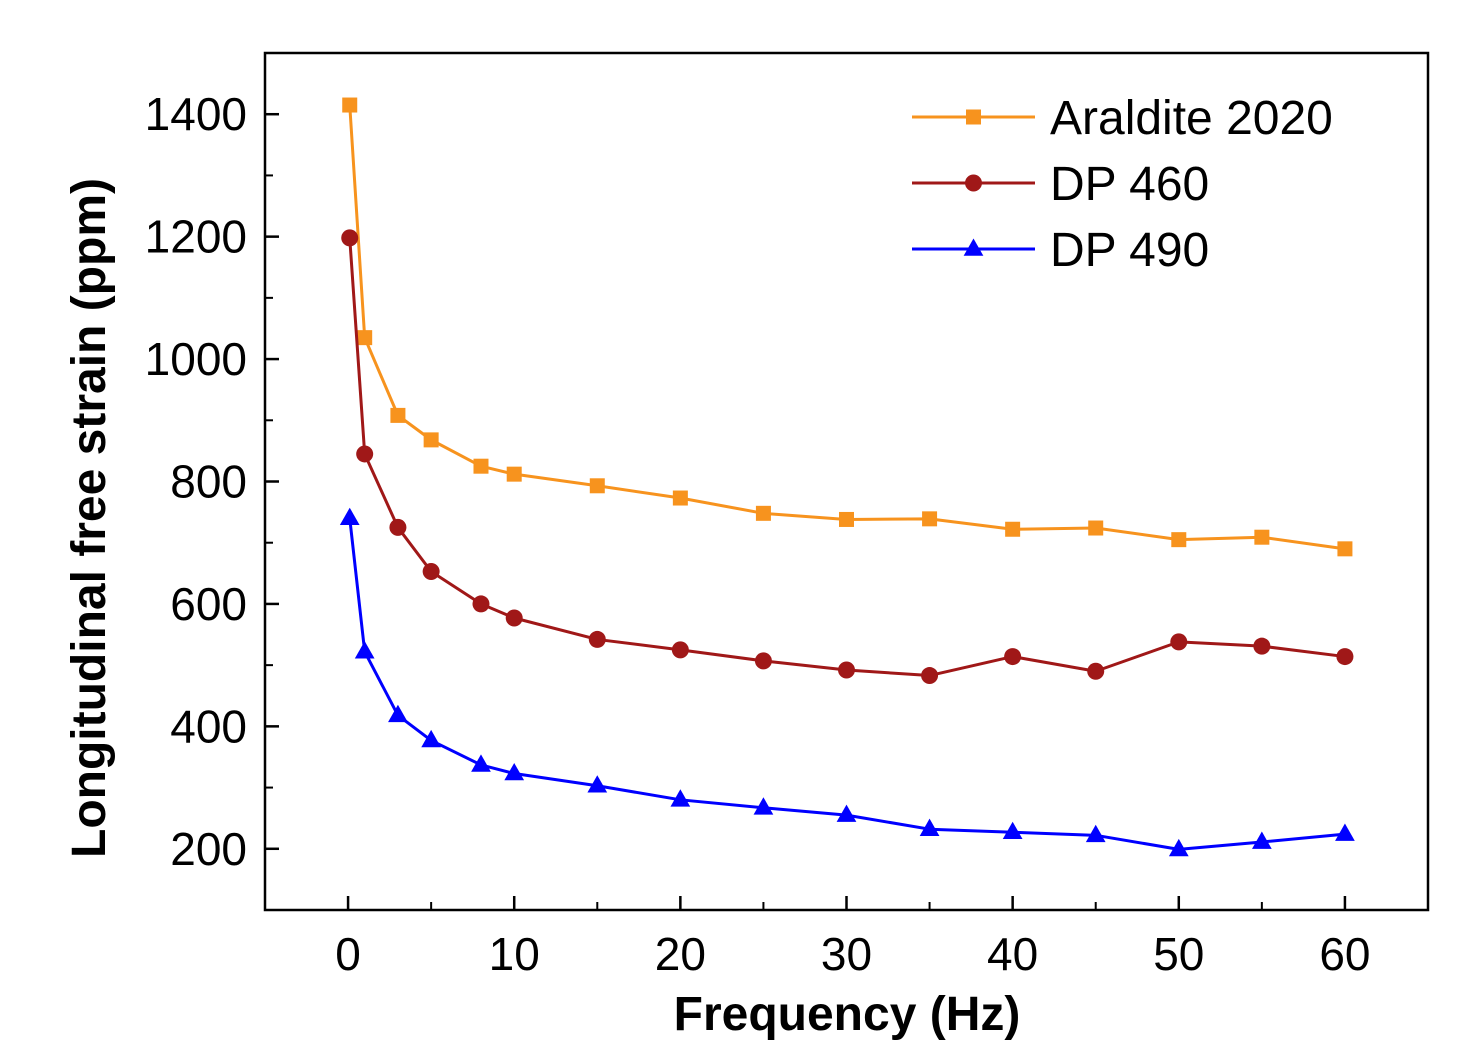 The image size is (1465, 1061). I want to click on x-tick-label: 20, so click(680, 954).